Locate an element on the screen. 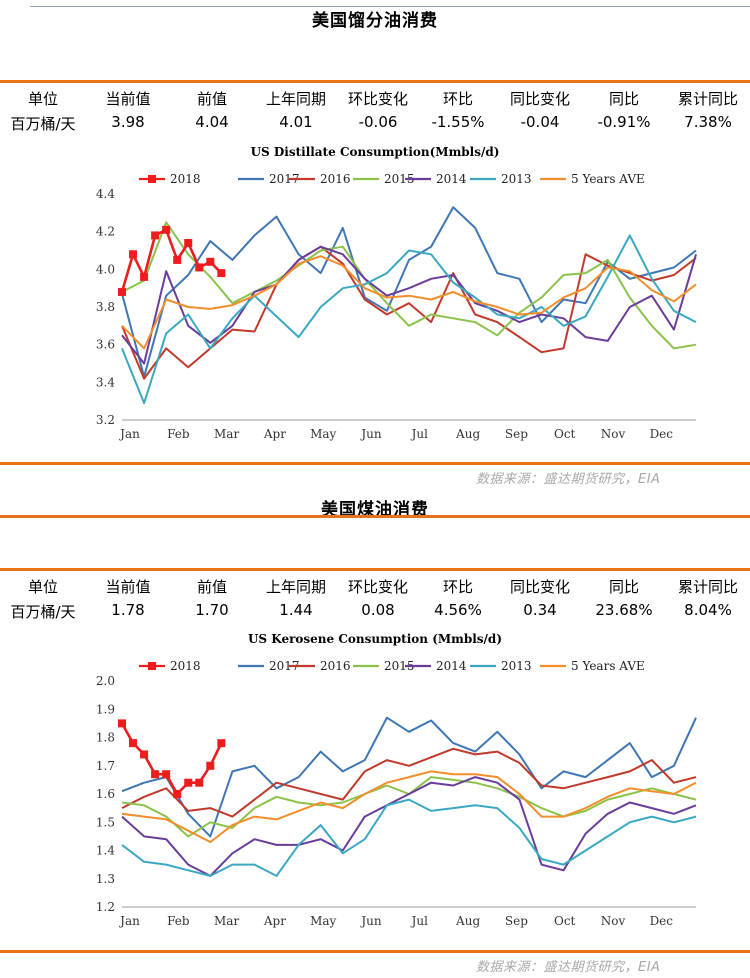 The height and width of the screenshot is (978, 750). legend-label-2016: 2016 is located at coordinates (335, 179).